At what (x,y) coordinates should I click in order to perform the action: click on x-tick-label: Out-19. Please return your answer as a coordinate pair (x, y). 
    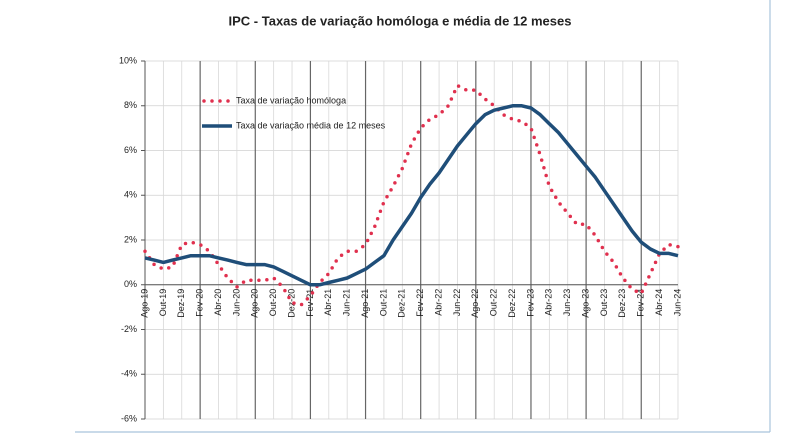
    Looking at the image, I should click on (163, 303).